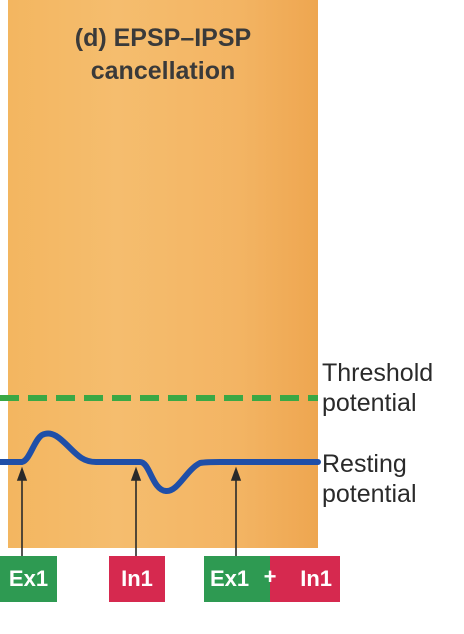 The width and height of the screenshot is (464, 634). Describe the element at coordinates (377, 388) in the screenshot. I see `threshold-potential-label: Threshold potential` at that location.